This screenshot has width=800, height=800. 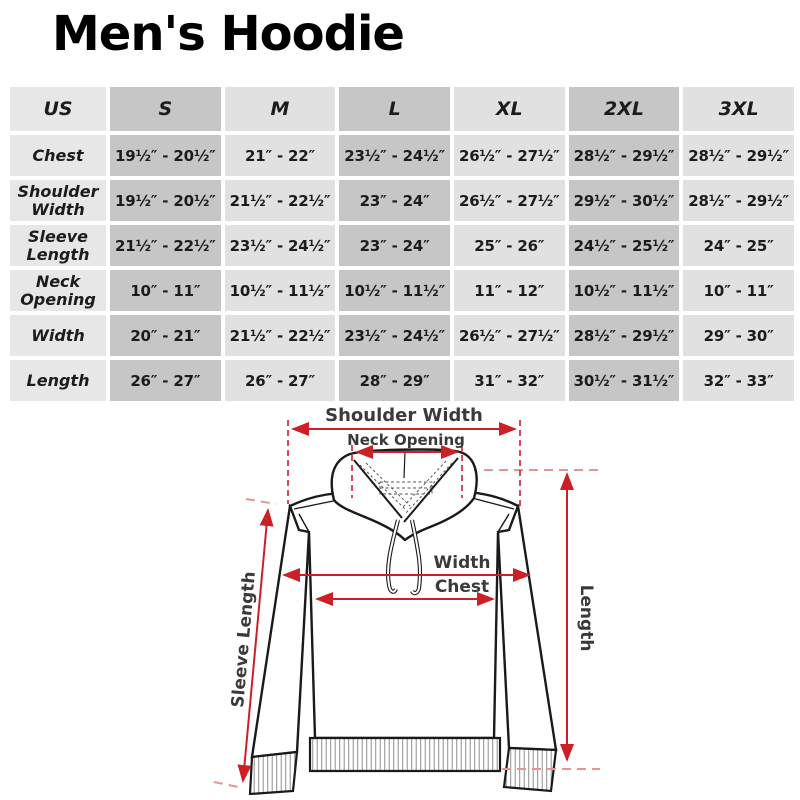 What do you see at coordinates (738, 335) in the screenshot?
I see `measurement-cell: 29″ - 30″` at bounding box center [738, 335].